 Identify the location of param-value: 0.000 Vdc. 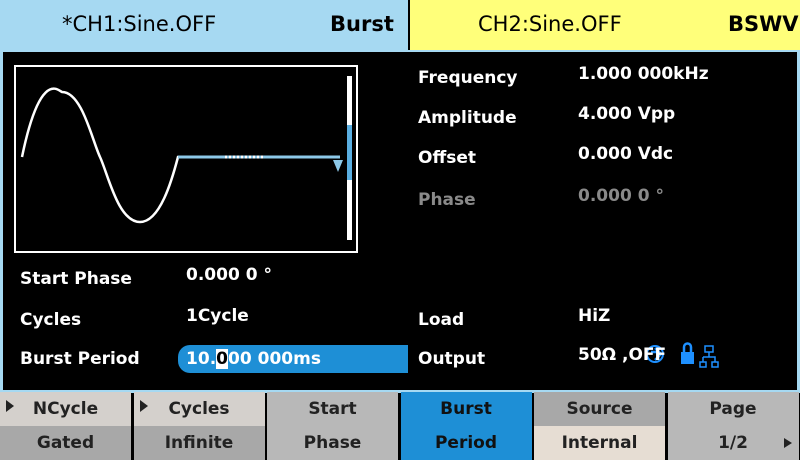
(626, 154).